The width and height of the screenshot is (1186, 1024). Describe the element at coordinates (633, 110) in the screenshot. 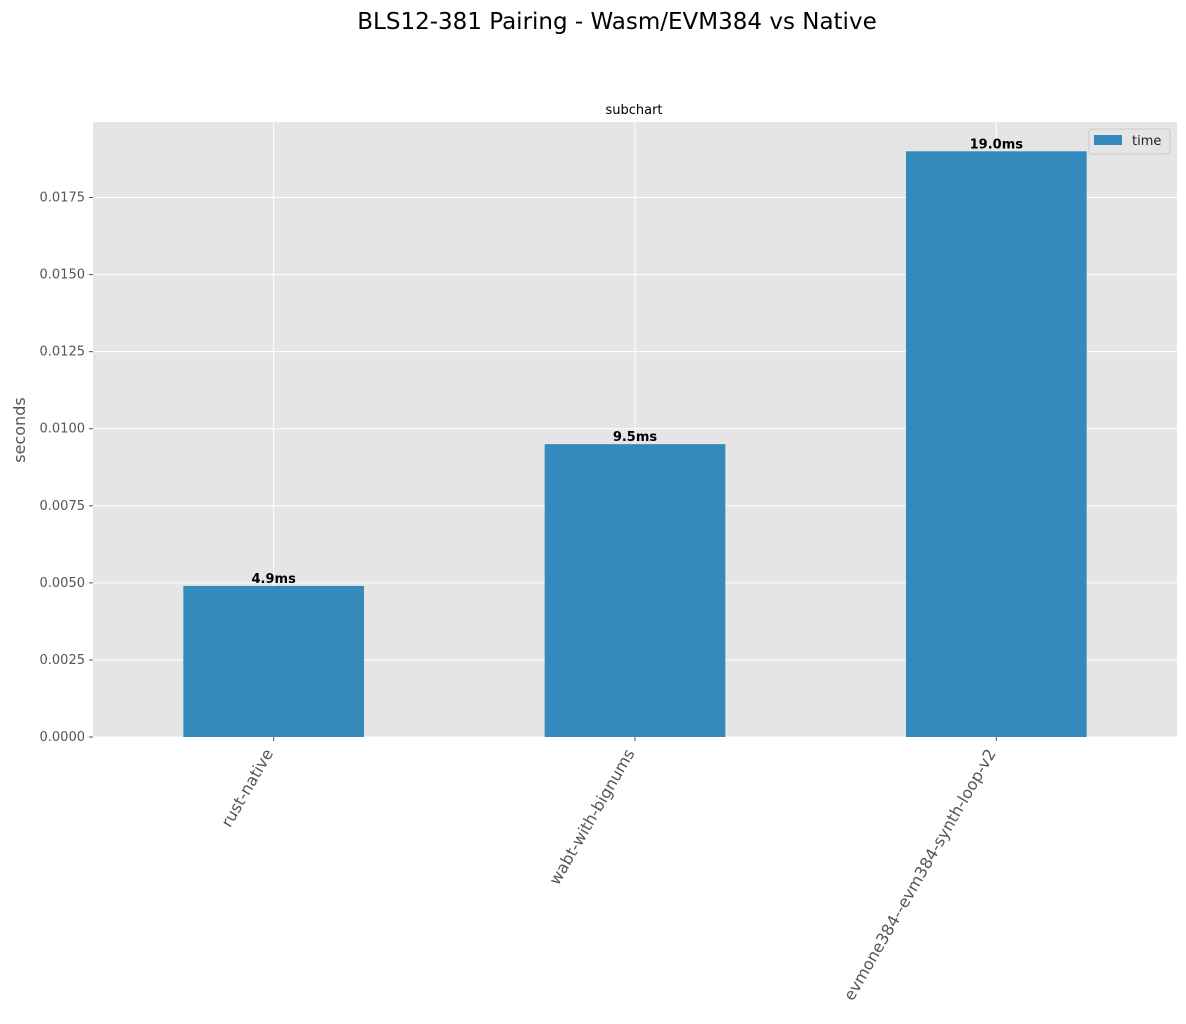

I see `chart-subtitle: subchart` at that location.